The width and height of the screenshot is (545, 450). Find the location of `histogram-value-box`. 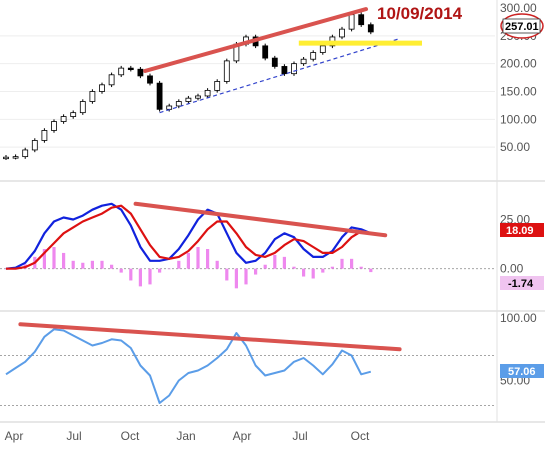

histogram-value-box is located at coordinates (522, 283).